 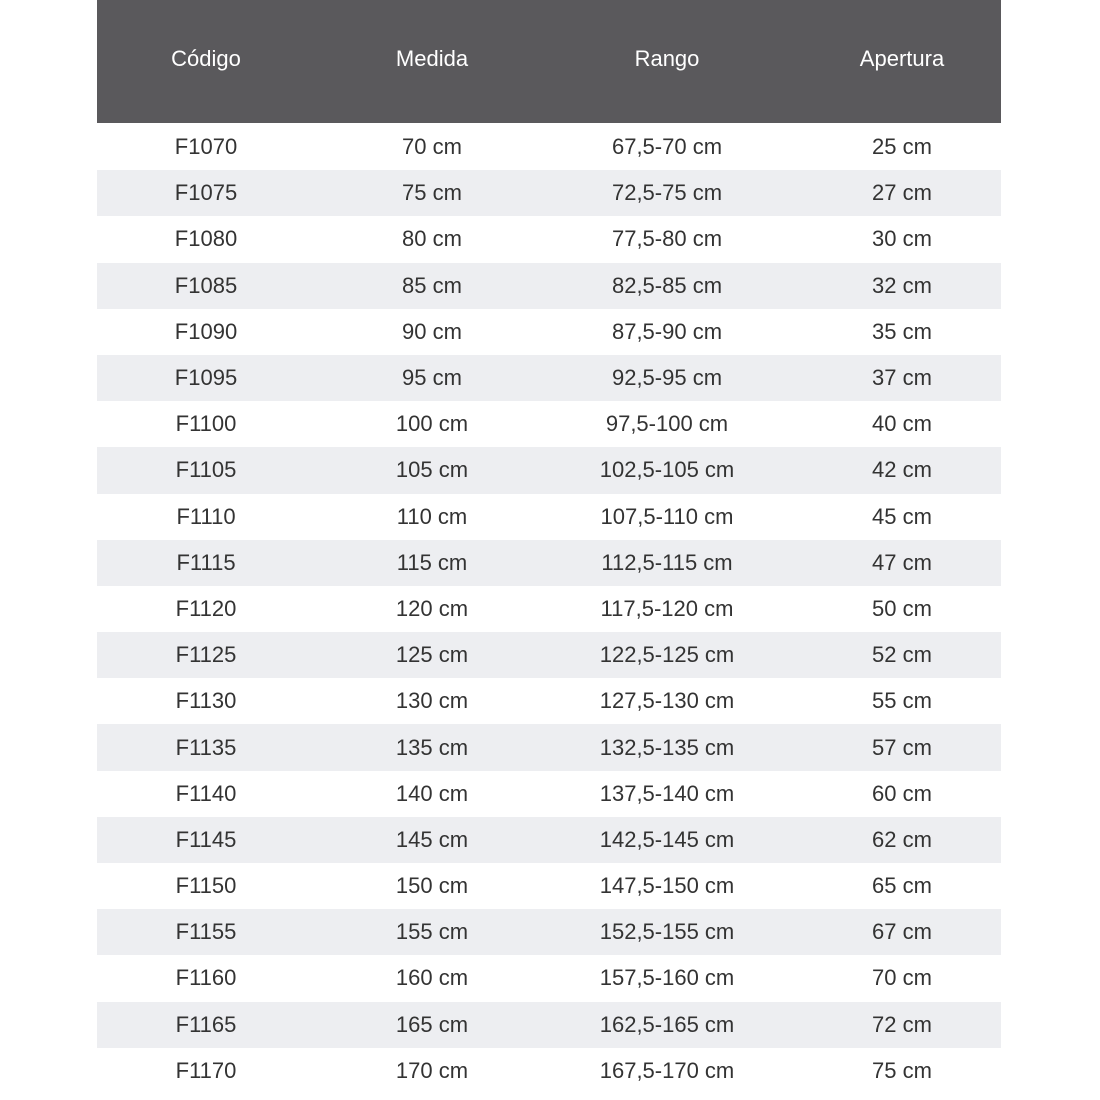 What do you see at coordinates (902, 285) in the screenshot?
I see `cell-apertura: 32 cm` at bounding box center [902, 285].